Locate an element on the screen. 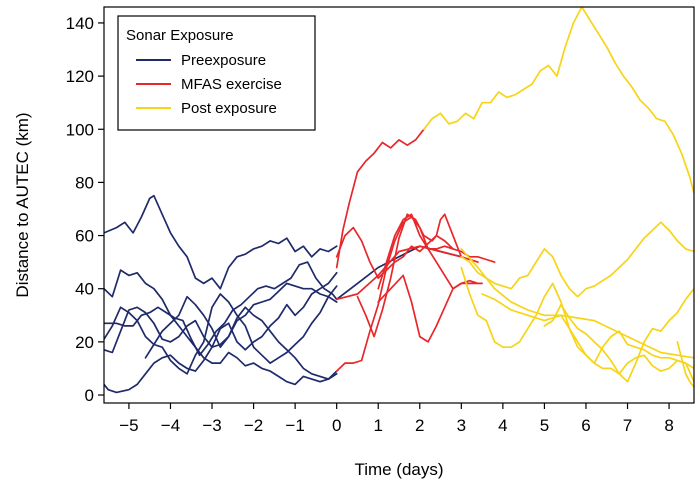 Image resolution: width=698 pixels, height=487 pixels. x-tick-label: −1 is located at coordinates (294, 425).